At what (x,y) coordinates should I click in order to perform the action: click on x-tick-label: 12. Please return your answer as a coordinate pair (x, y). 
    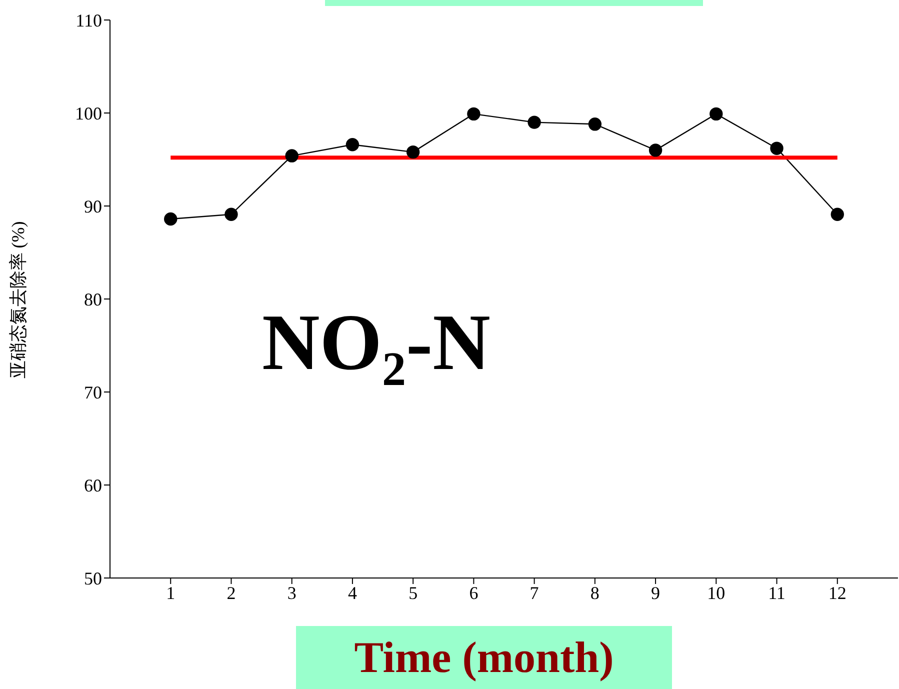
    Looking at the image, I should click on (837, 592).